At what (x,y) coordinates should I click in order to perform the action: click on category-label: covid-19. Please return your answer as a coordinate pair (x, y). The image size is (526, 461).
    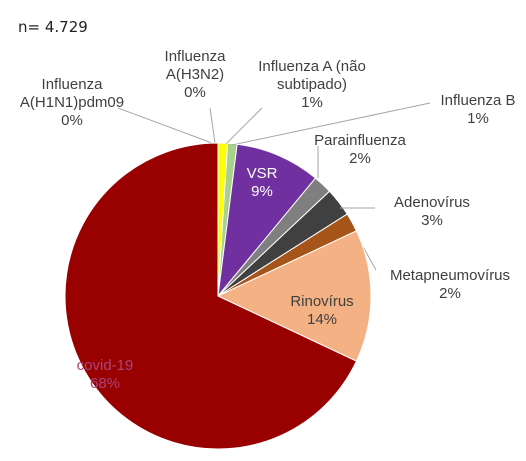
    Looking at the image, I should click on (105, 365).